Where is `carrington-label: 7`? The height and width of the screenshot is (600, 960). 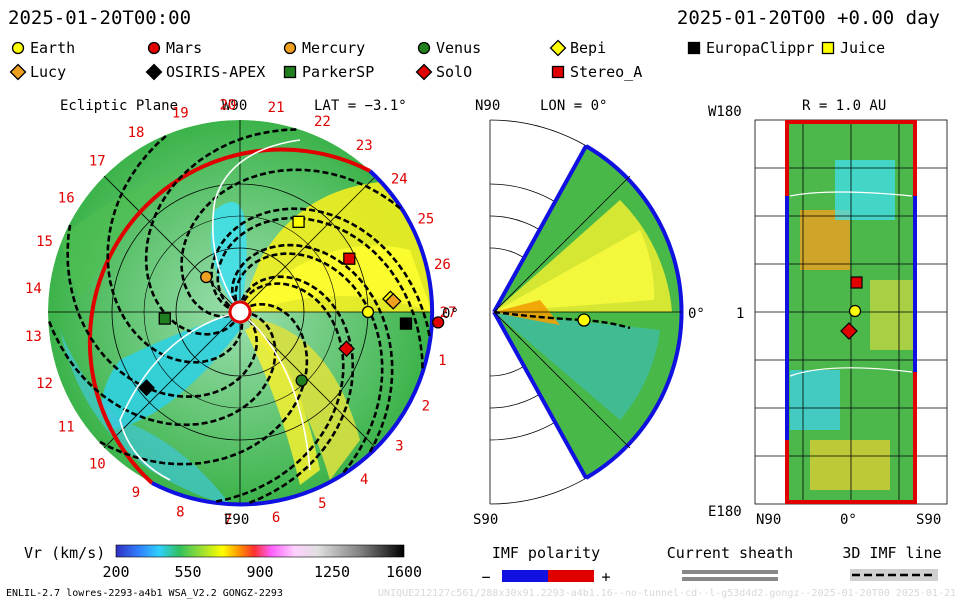 carrington-label: 7 is located at coordinates (228, 521).